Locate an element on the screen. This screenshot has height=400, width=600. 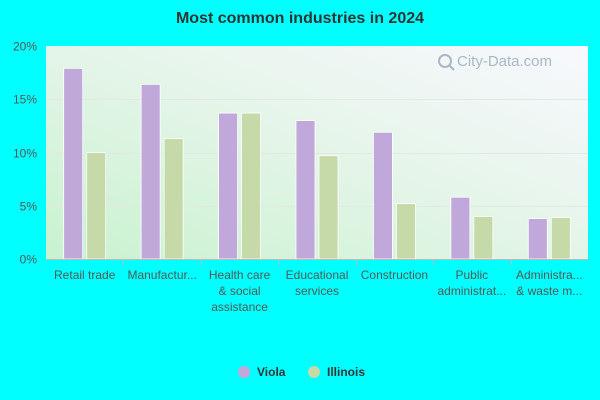
watermark-magnifier-icon is located at coordinates (445, 61).